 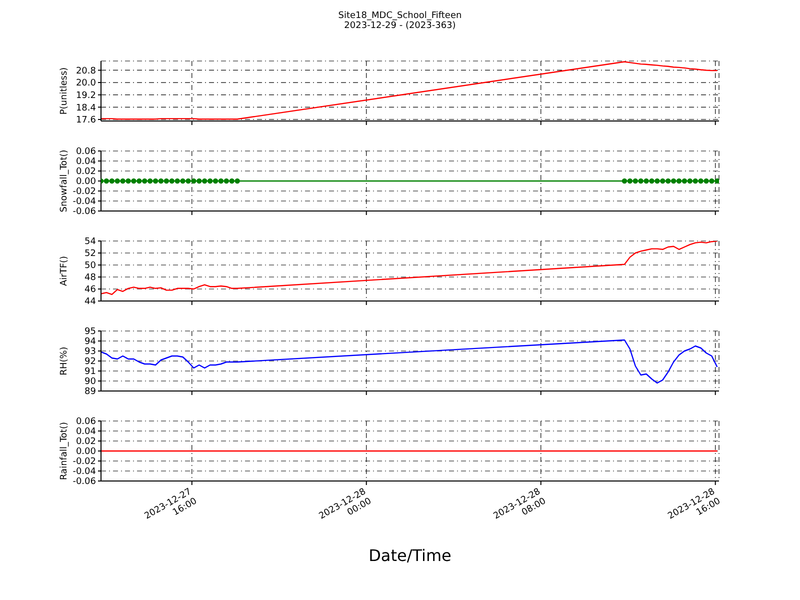 I want to click on y-tick-label: 89, so click(x=90, y=392).